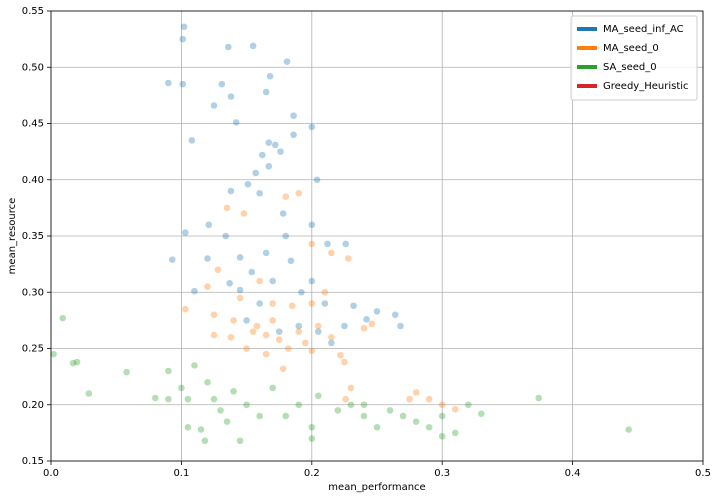  What do you see at coordinates (33, 67) in the screenshot?
I see `y-tick-label: 0.50` at bounding box center [33, 67].